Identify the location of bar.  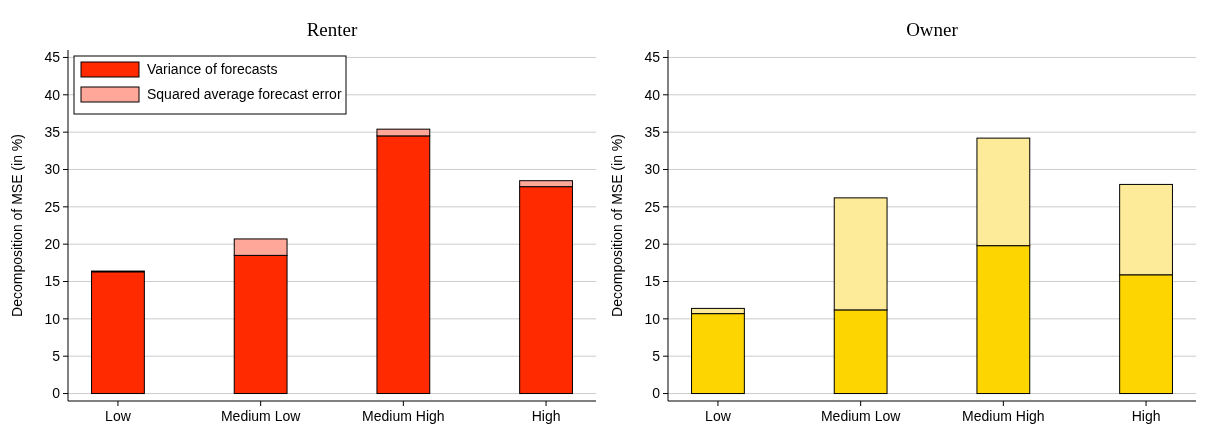
(118, 333).